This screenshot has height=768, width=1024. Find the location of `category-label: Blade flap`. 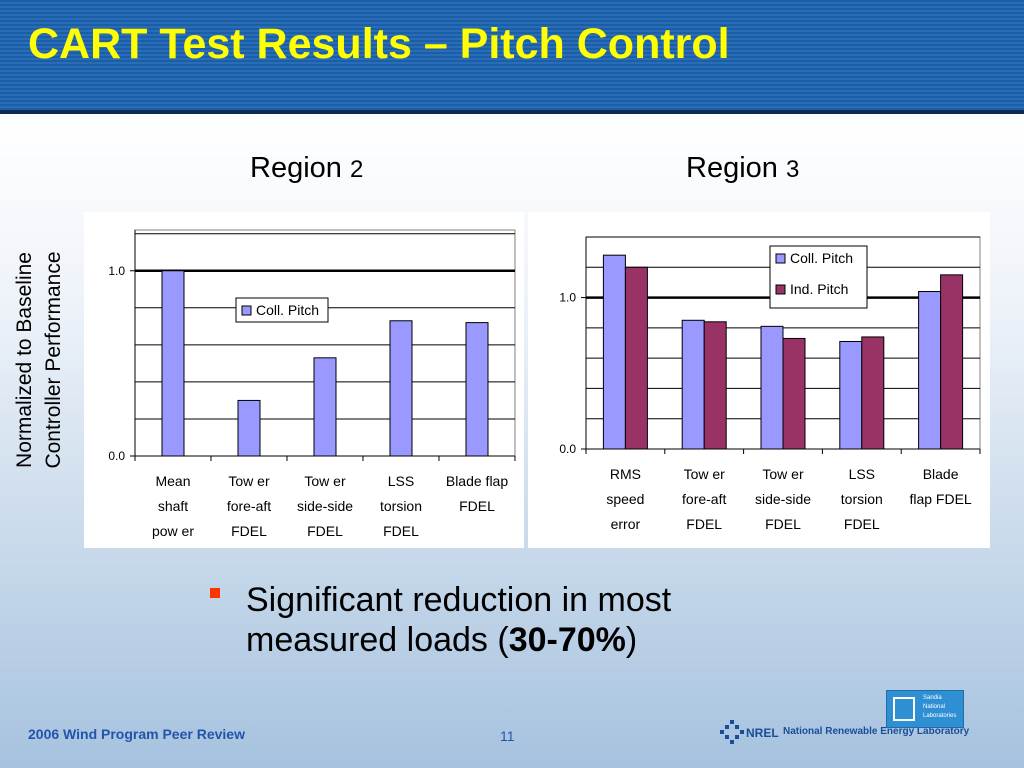

category-label: Blade flap is located at coordinates (477, 481).